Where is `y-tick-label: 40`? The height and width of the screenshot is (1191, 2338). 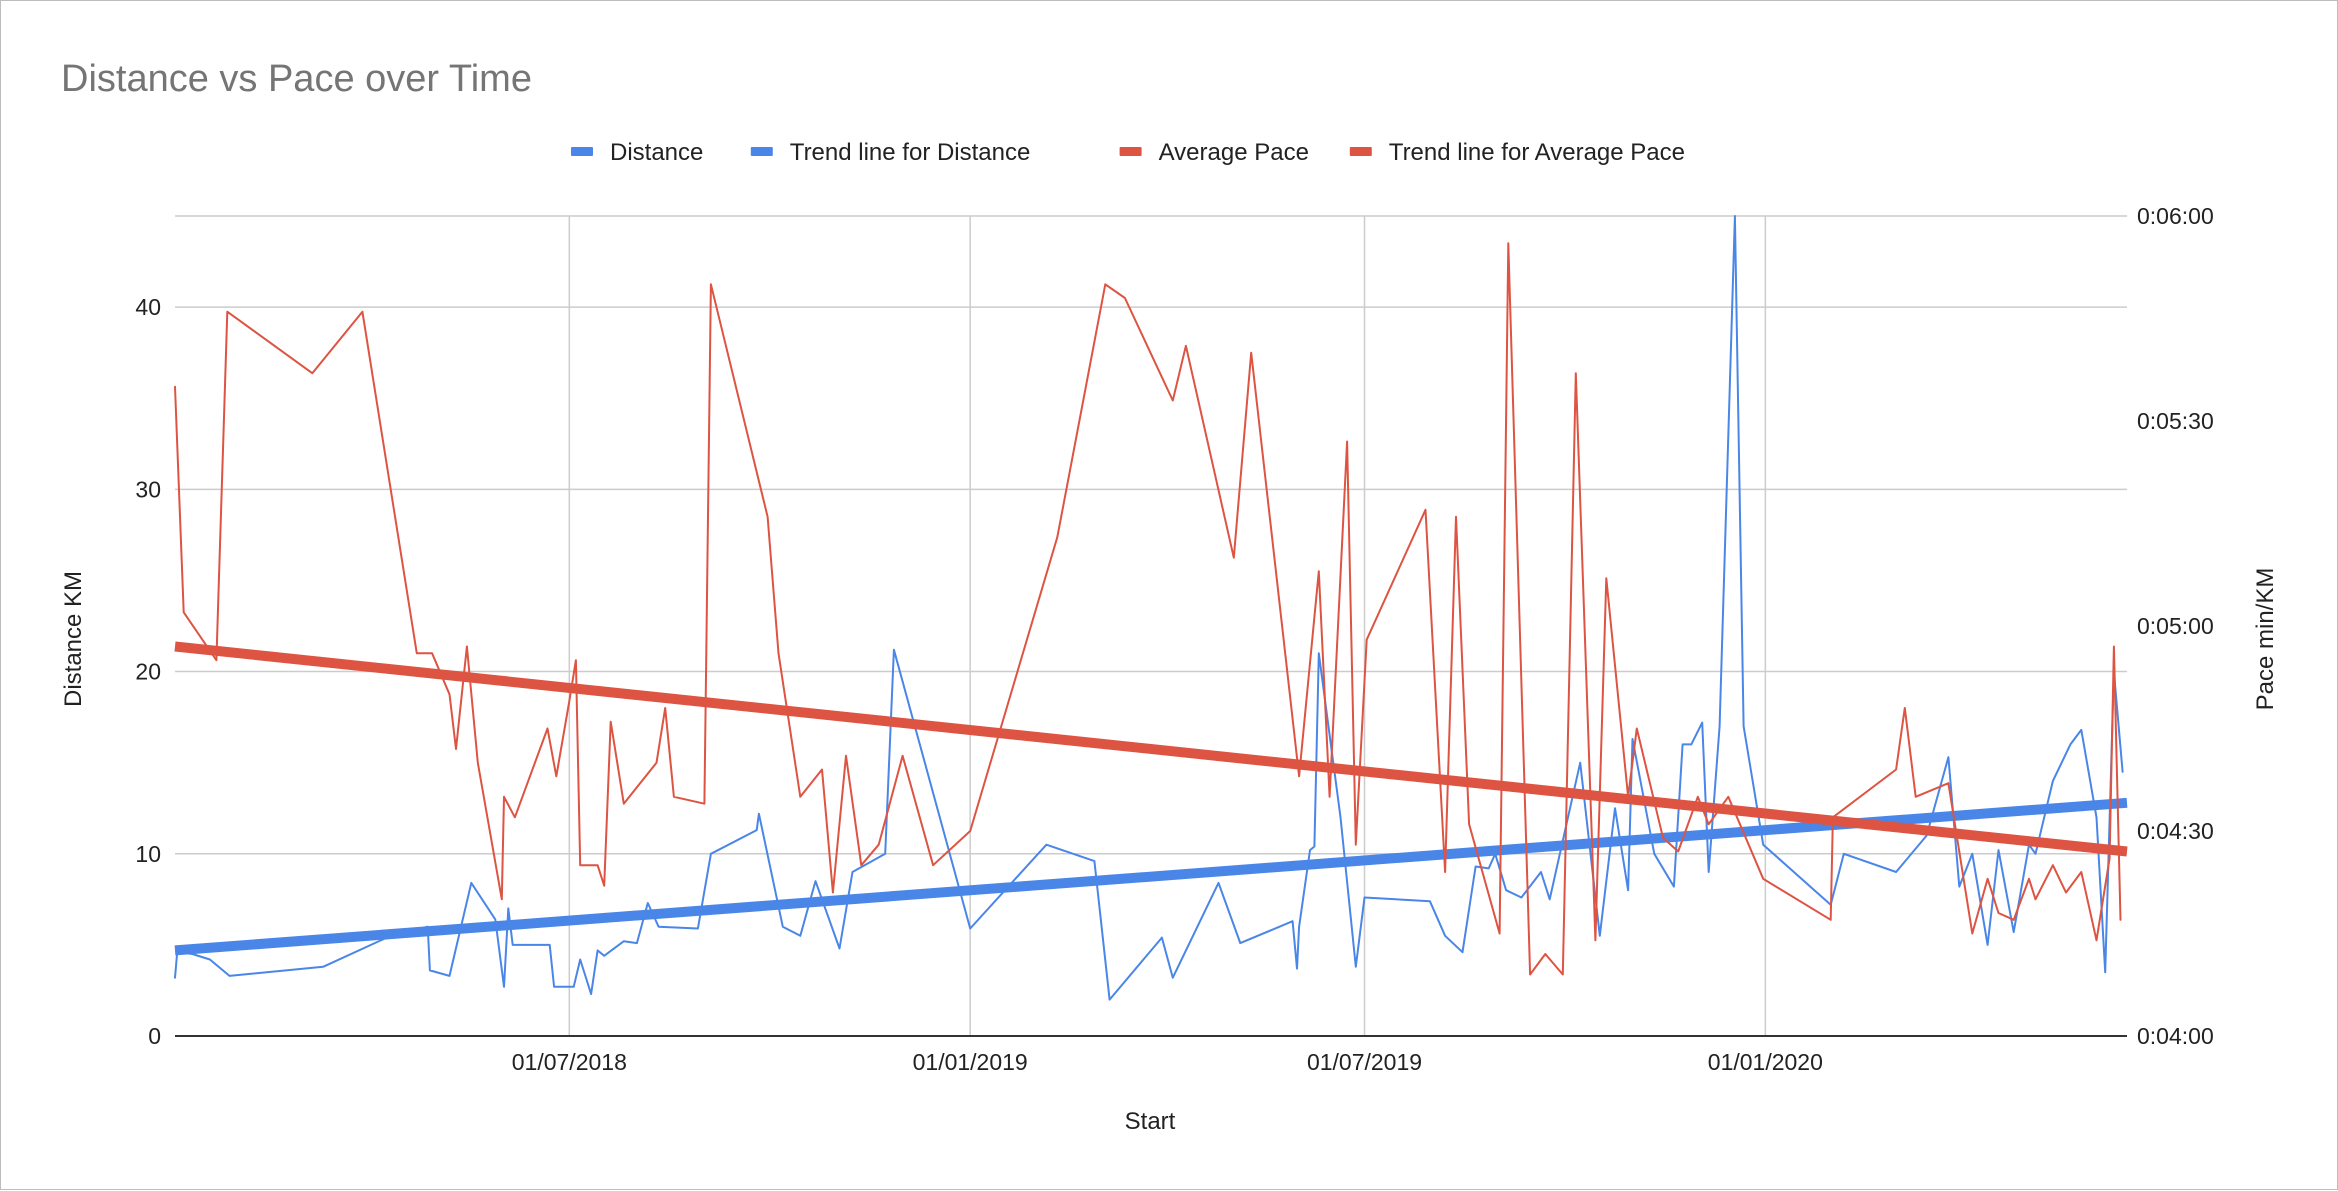 y-tick-label: 40 is located at coordinates (148, 307).